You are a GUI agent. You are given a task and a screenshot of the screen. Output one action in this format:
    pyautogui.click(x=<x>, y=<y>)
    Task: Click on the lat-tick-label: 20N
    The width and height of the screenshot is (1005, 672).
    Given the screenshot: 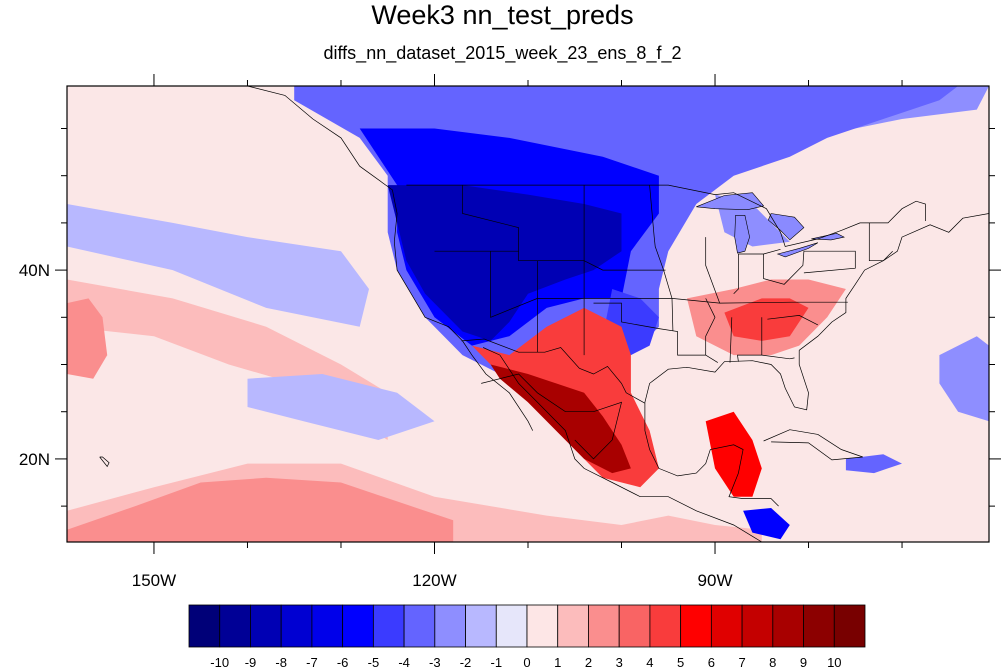 What is the action you would take?
    pyautogui.click(x=34, y=459)
    